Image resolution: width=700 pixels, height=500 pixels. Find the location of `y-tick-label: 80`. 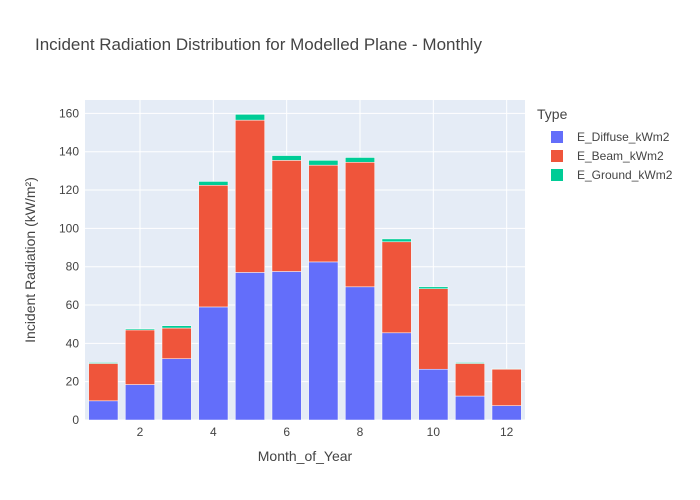

y-tick-label: 80 is located at coordinates (73, 267).